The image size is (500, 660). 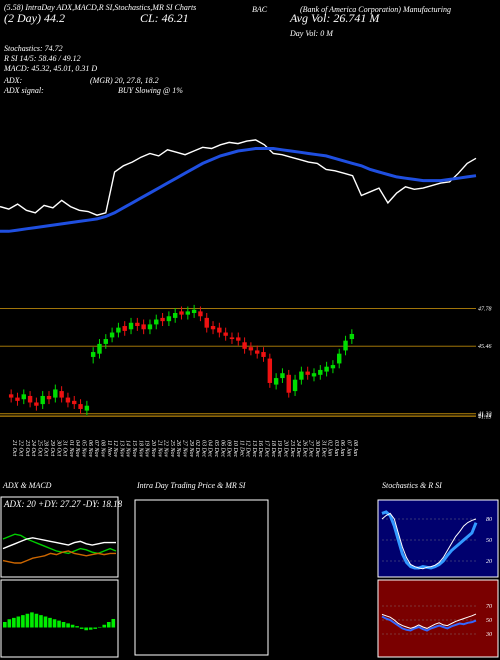 What do you see at coordinates (485, 415) in the screenshot?
I see `y-tick-label: 41.22` at bounding box center [485, 415].